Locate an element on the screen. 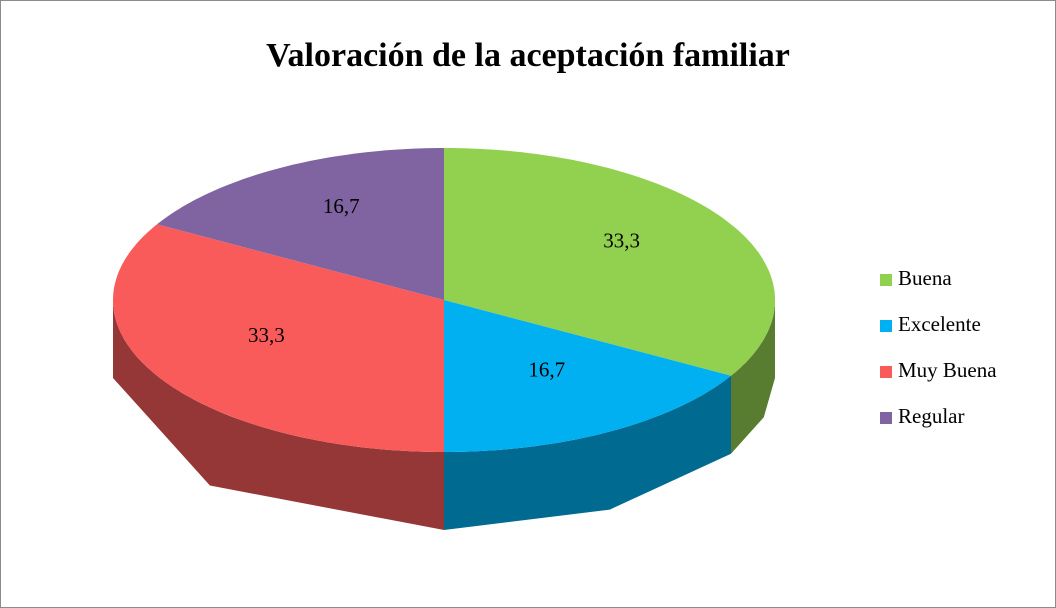 This screenshot has height=608, width=1056. legend-label: Regular is located at coordinates (931, 416).